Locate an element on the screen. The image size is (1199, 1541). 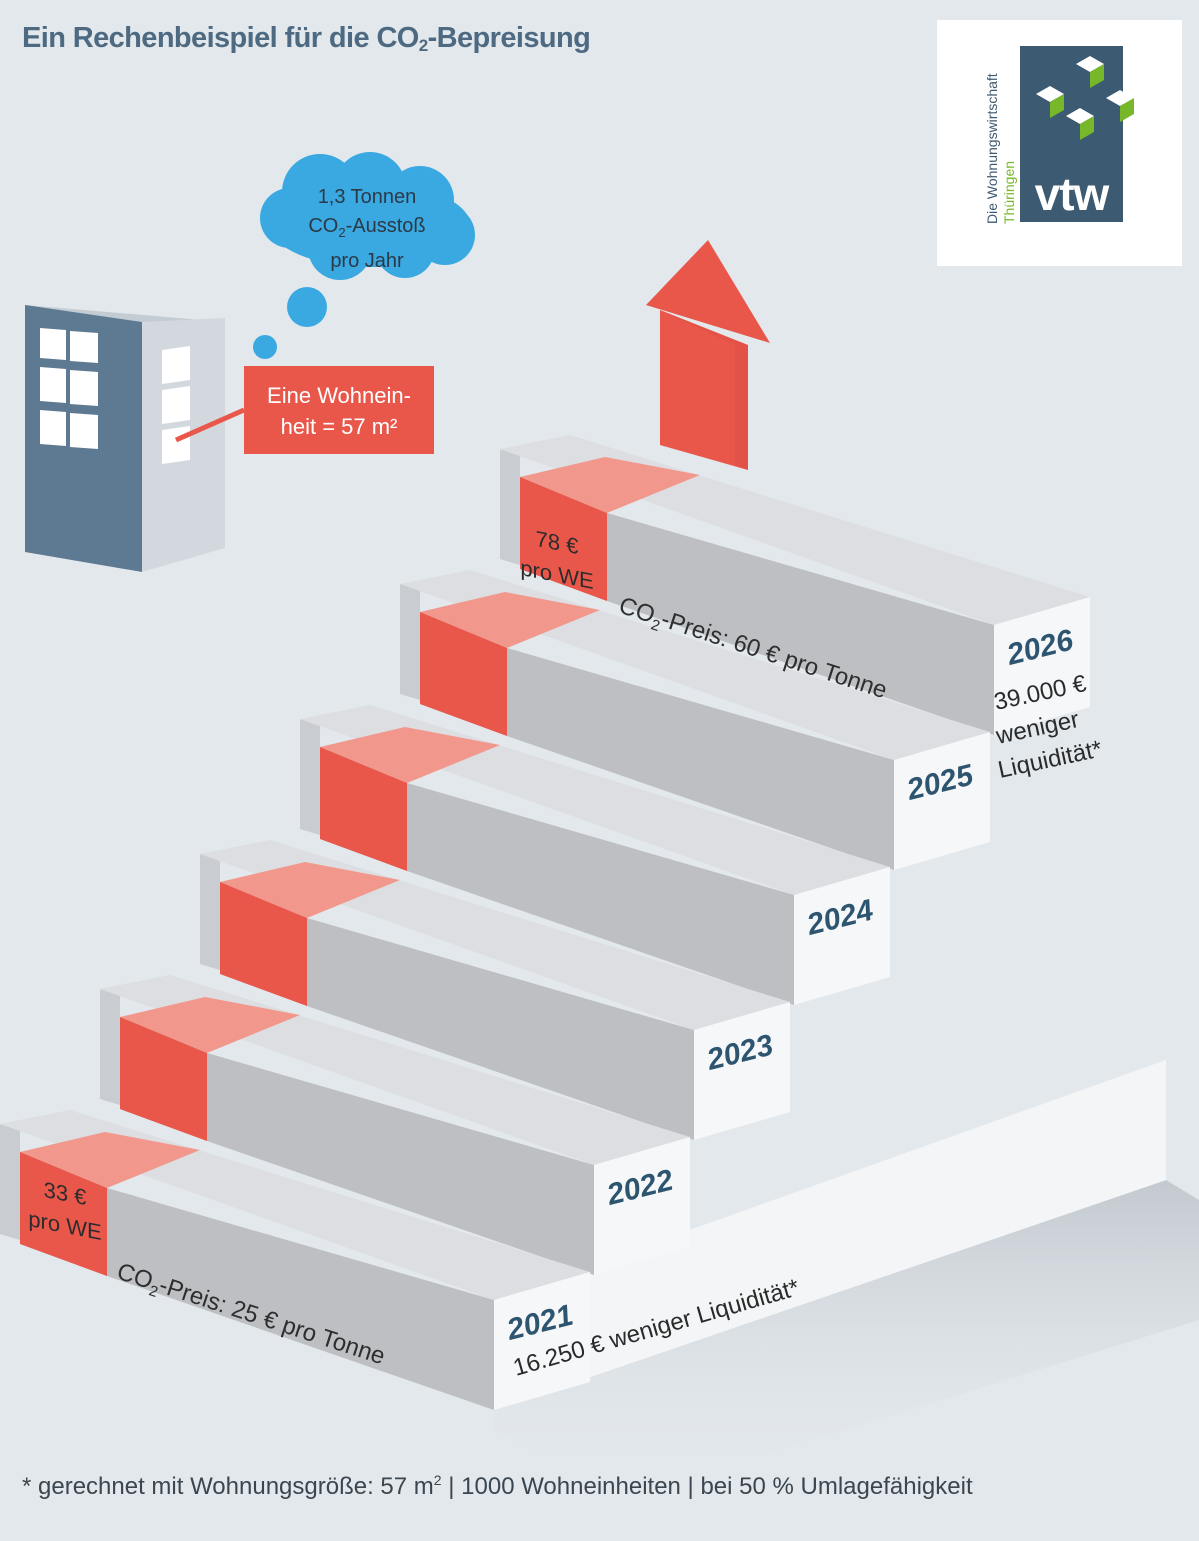
step-red-riser-2023 is located at coordinates (263, 944).